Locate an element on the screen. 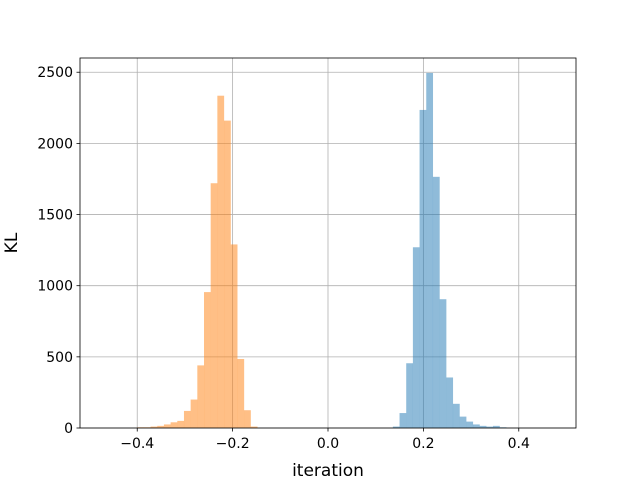 Image resolution: width=640 pixels, height=480 pixels. x-tick-label: 0.0 is located at coordinates (328, 444).